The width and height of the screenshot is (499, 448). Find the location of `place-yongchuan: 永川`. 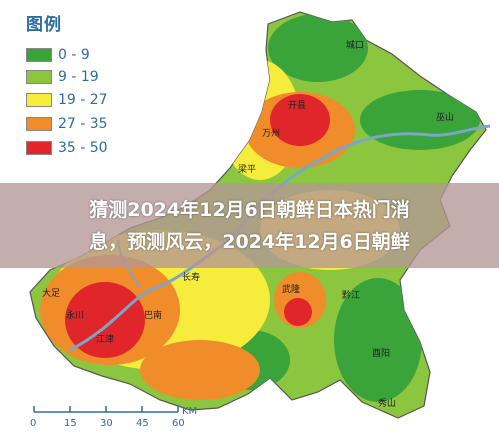

place-yongchuan: 永川 is located at coordinates (75, 315).